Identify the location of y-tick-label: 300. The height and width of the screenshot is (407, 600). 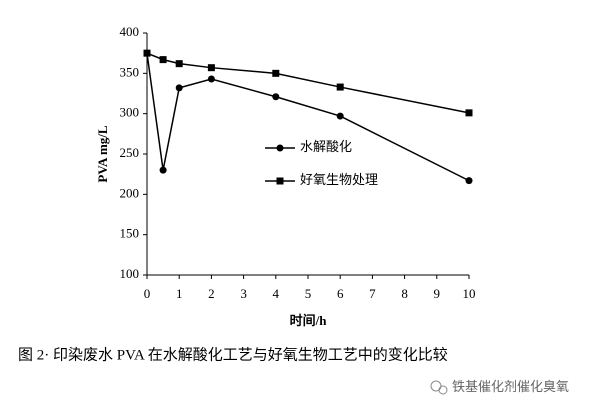
(130, 112).